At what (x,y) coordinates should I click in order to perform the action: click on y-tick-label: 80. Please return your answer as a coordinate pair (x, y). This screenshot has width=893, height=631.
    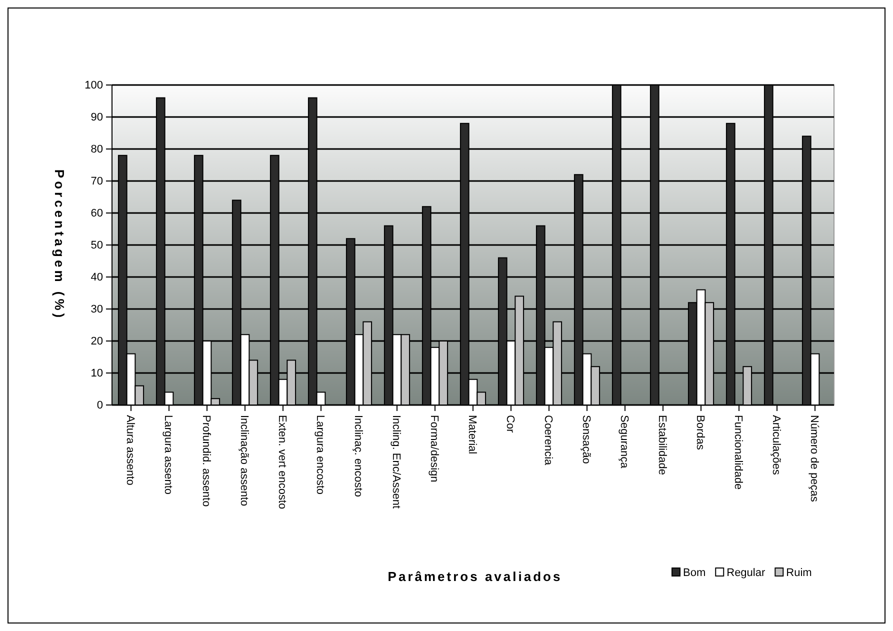
    Looking at the image, I should click on (96, 150).